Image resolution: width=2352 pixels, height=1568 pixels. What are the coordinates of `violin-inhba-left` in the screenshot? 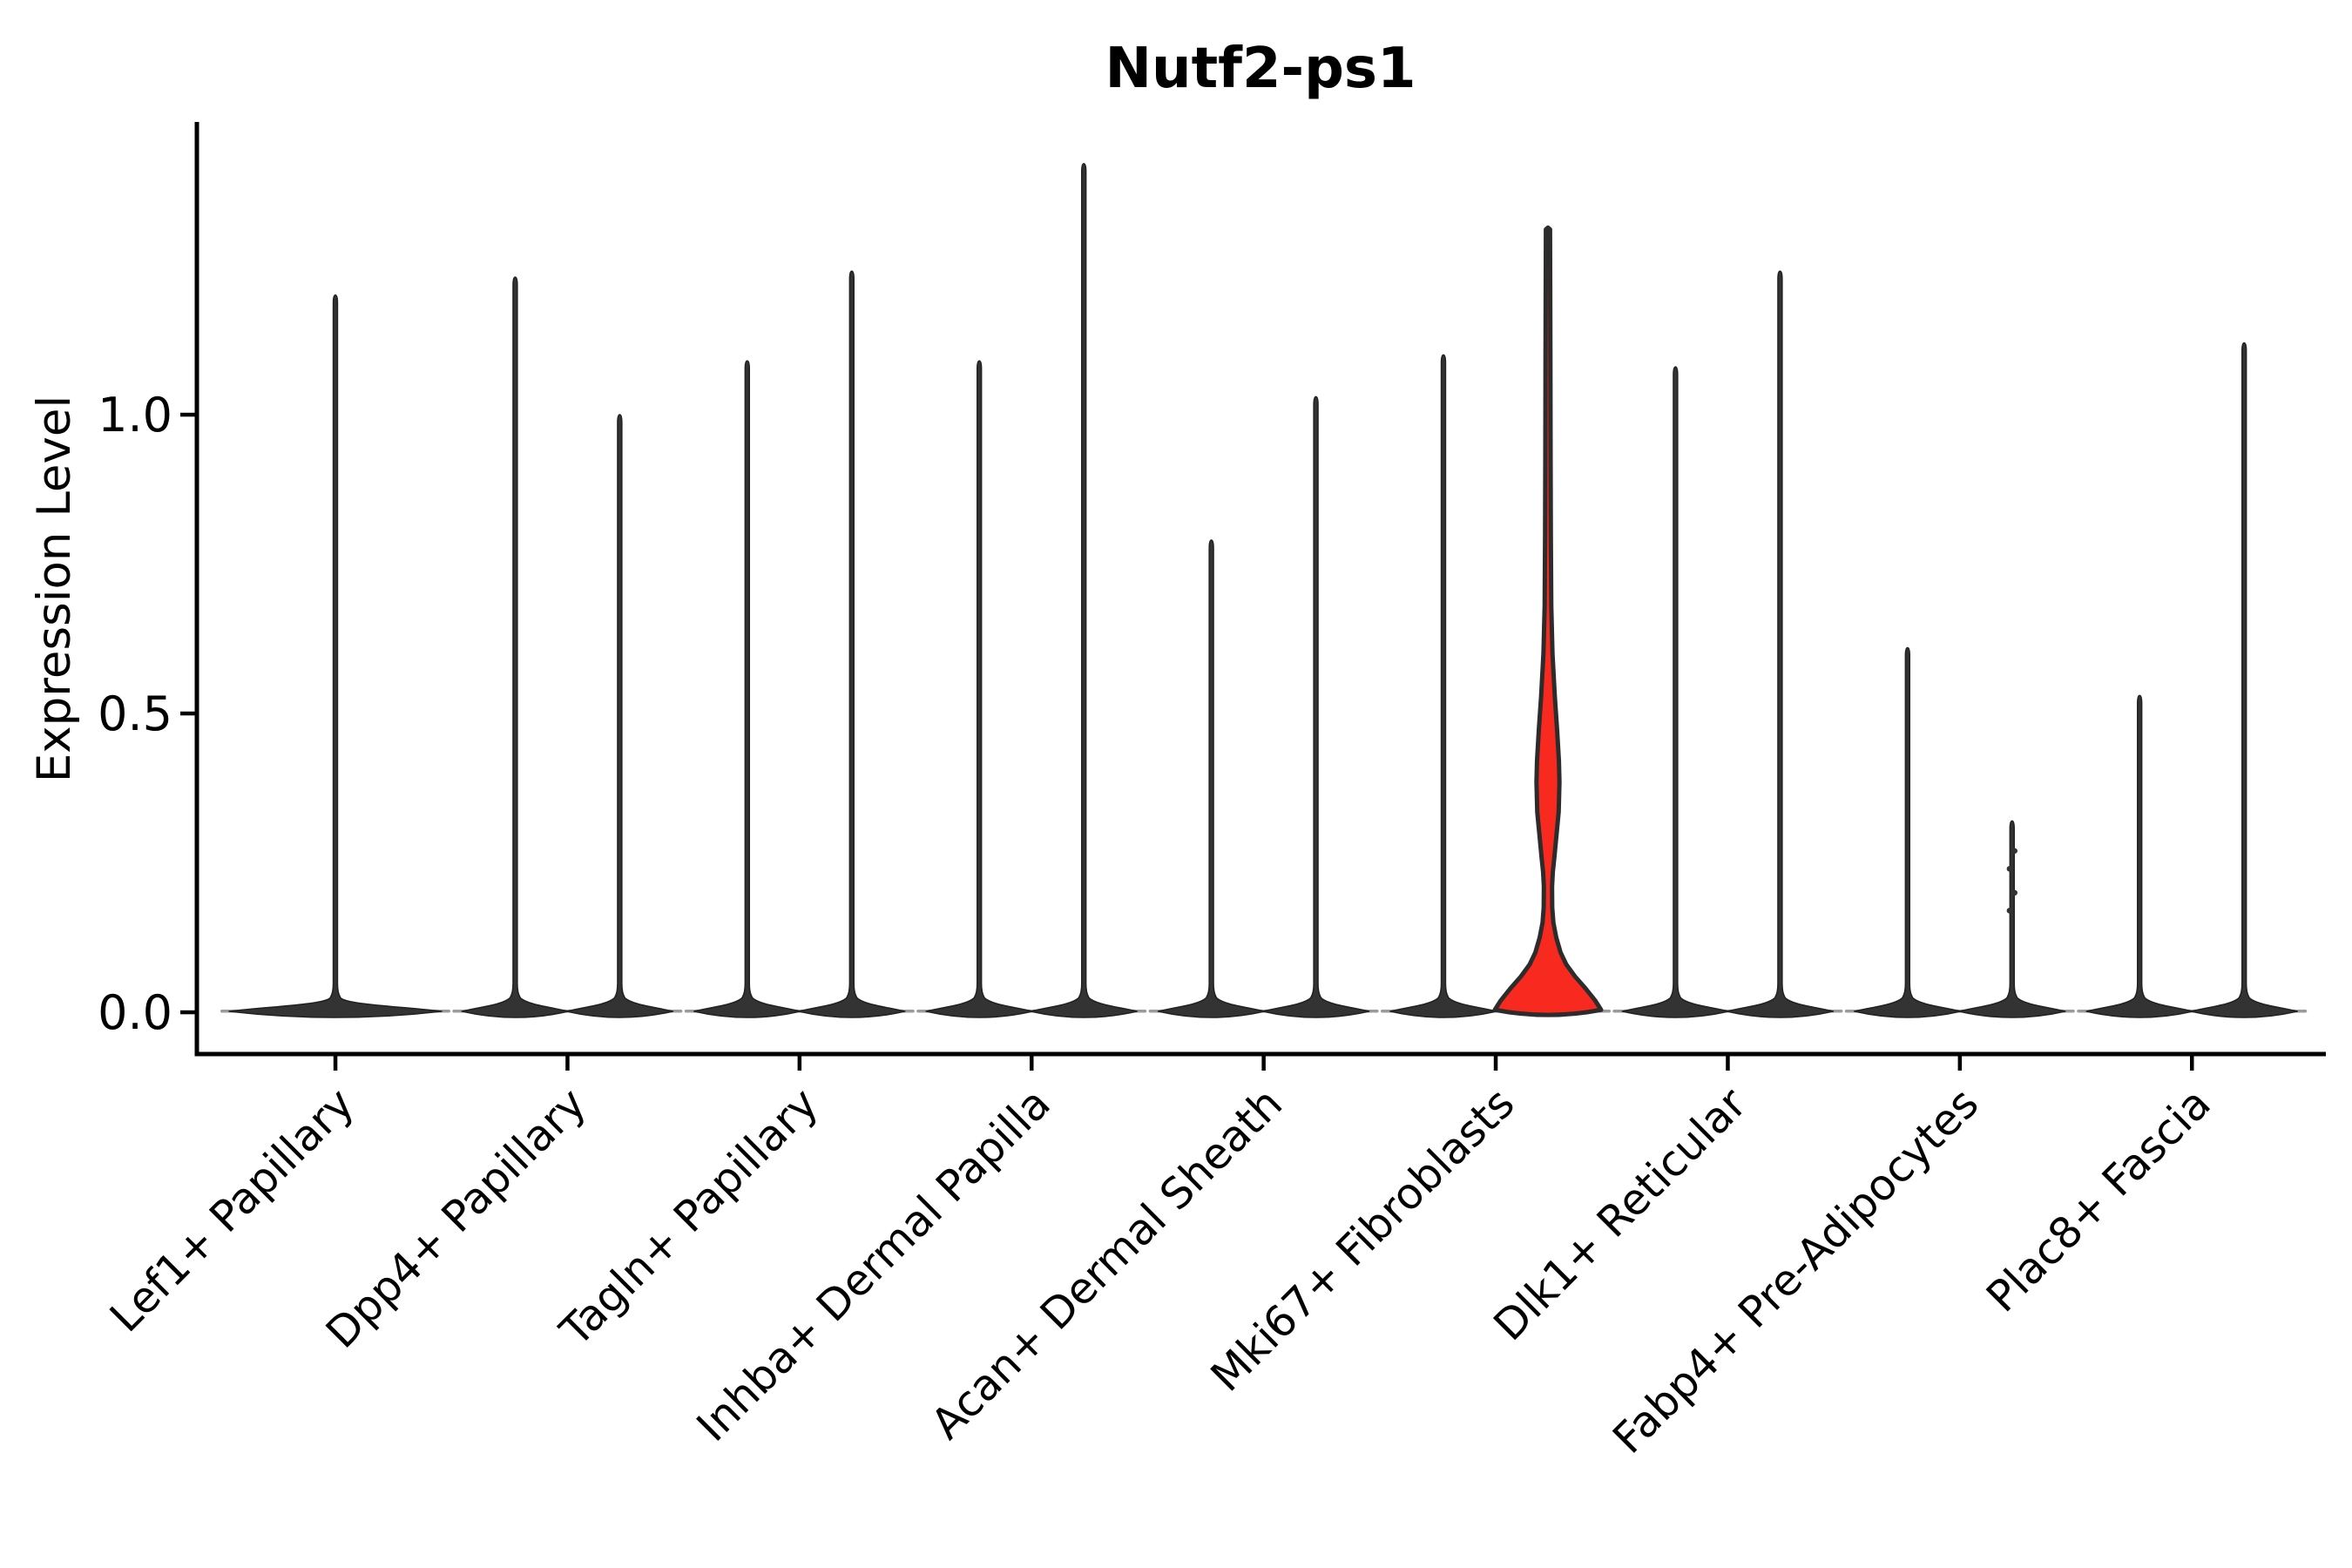 It's located at (979, 689).